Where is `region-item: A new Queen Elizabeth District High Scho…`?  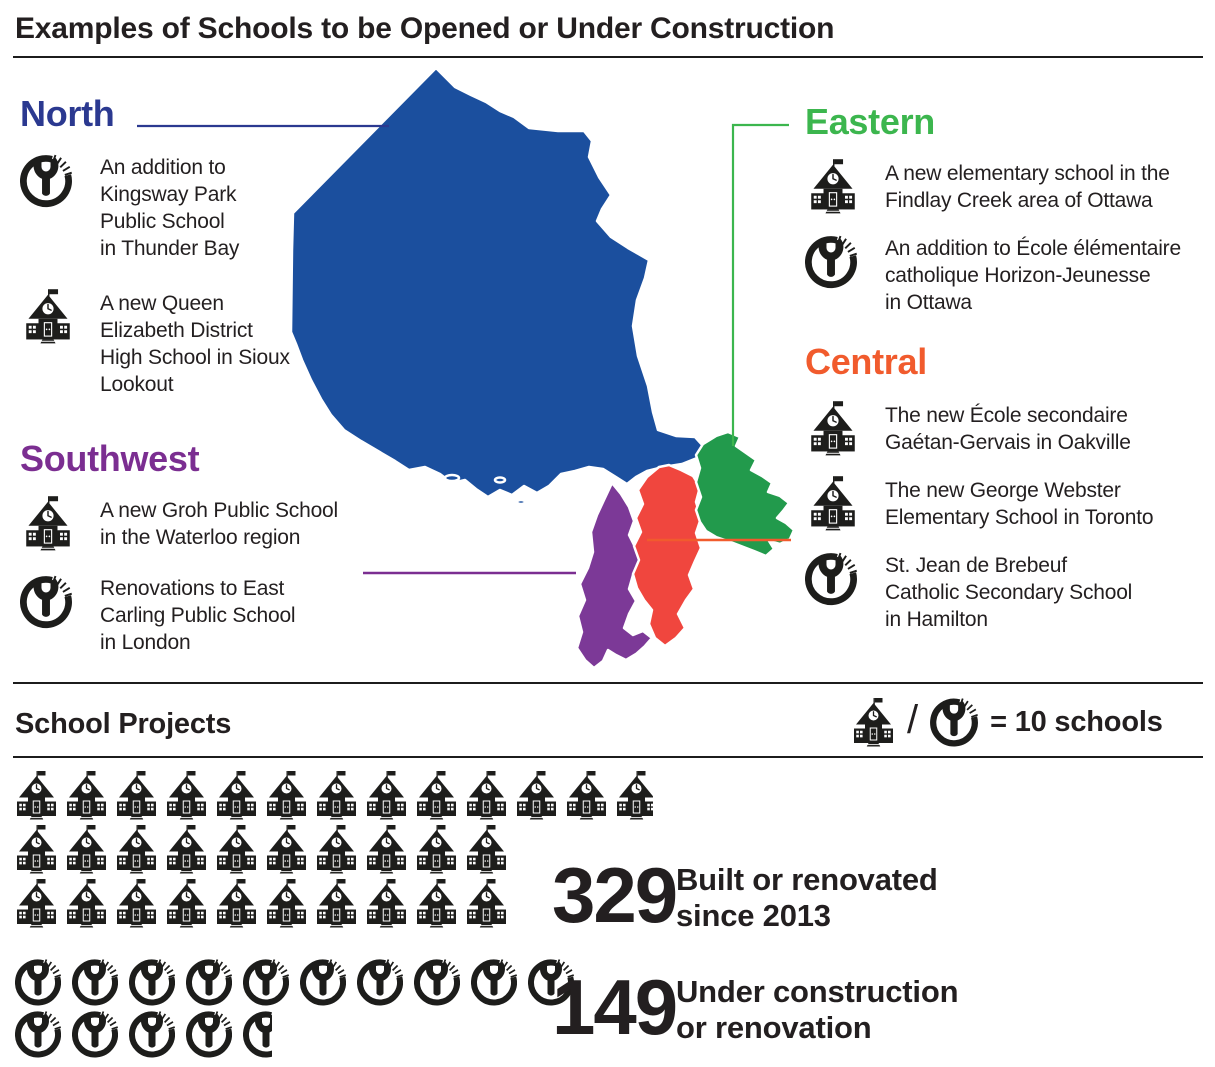
region-item: A new Queen Elizabeth District High Scho… is located at coordinates (210, 343).